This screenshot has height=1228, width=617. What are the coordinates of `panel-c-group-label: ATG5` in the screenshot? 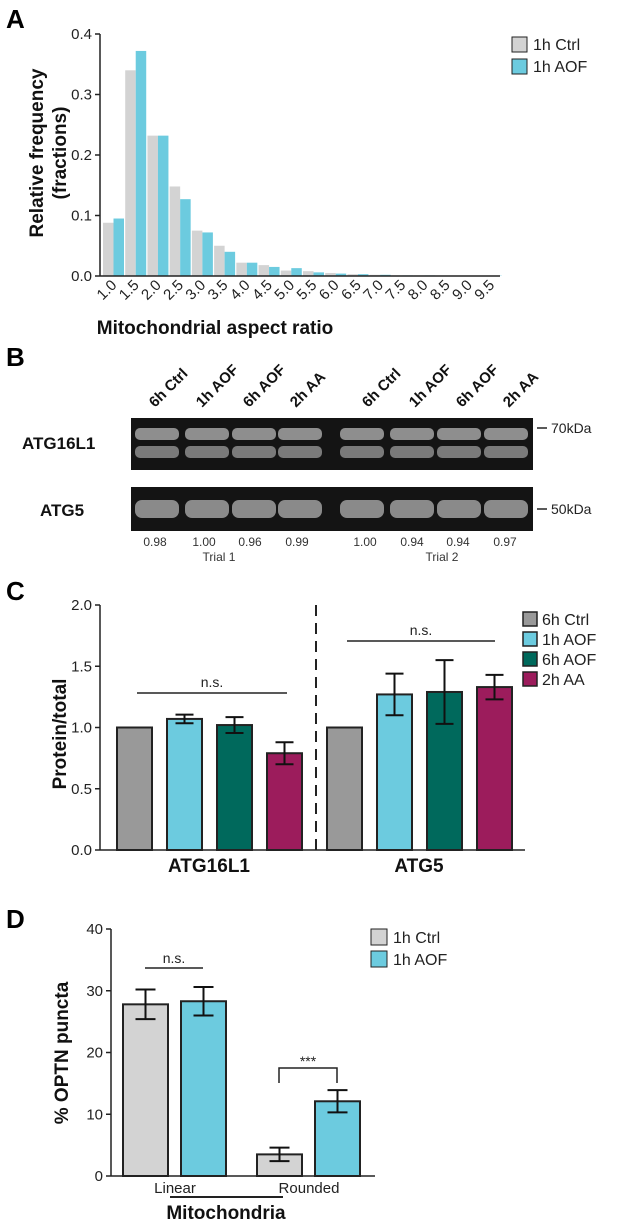 It's located at (419, 866).